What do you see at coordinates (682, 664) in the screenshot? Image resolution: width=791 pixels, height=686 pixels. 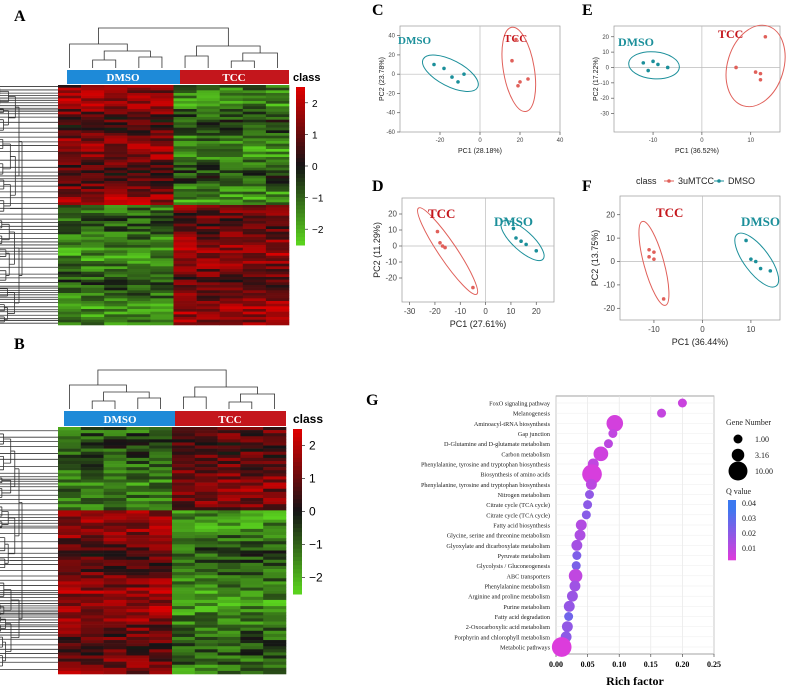 I see `x-tick-label: 0.20` at bounding box center [682, 664].